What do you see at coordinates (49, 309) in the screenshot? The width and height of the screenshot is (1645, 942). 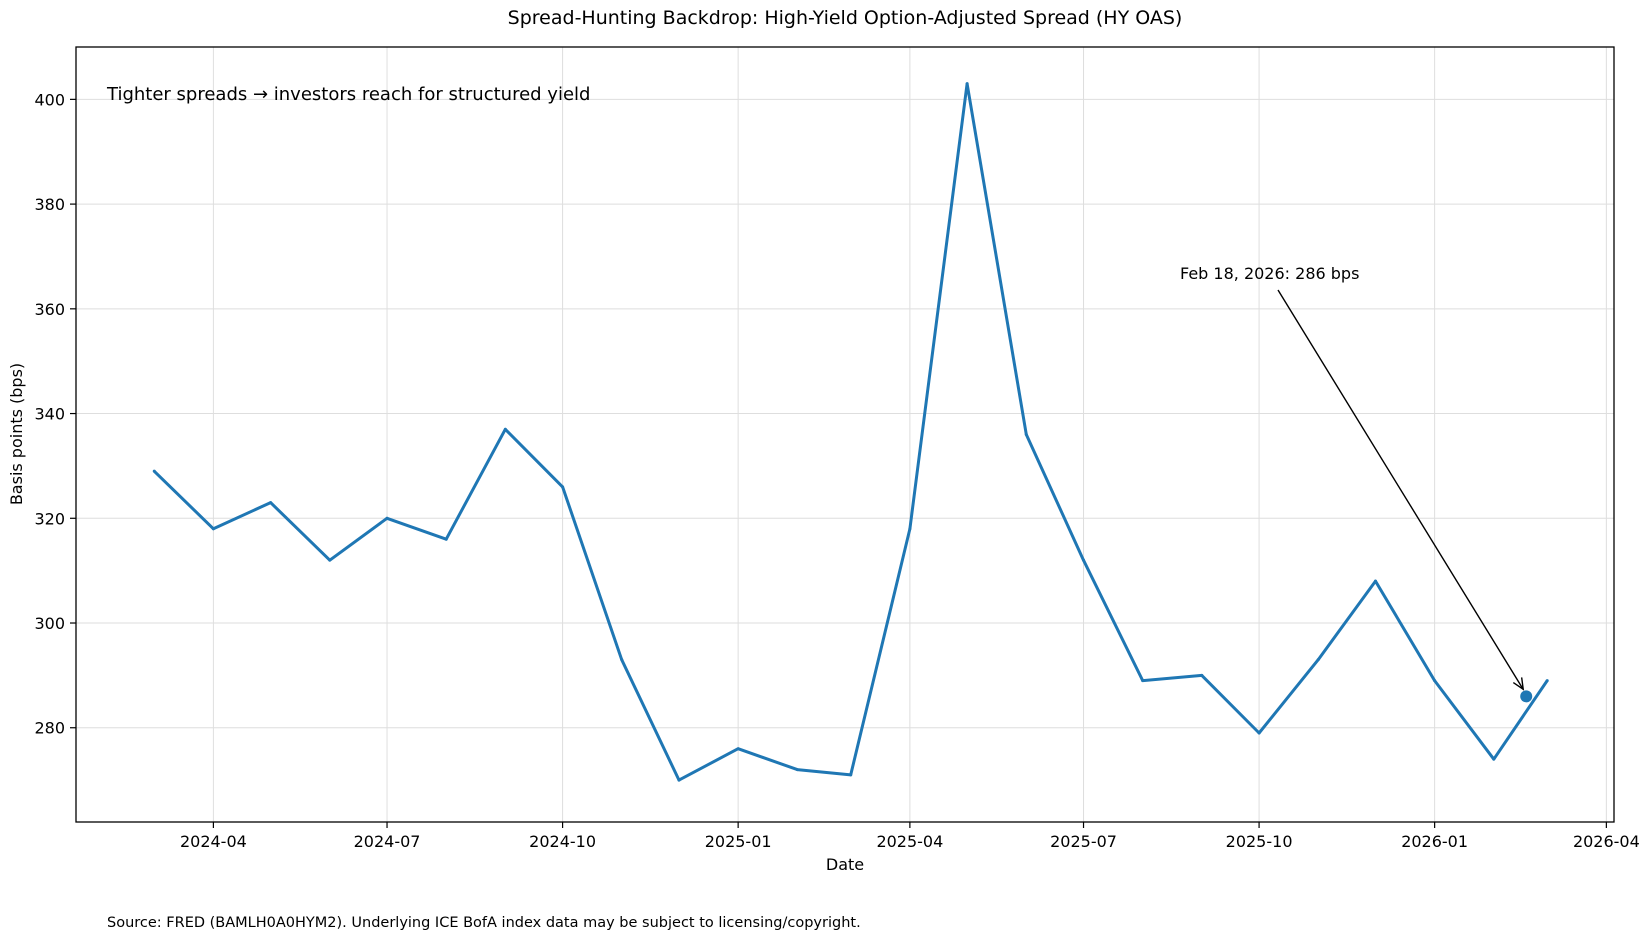 I see `y-tick-label: 360` at bounding box center [49, 309].